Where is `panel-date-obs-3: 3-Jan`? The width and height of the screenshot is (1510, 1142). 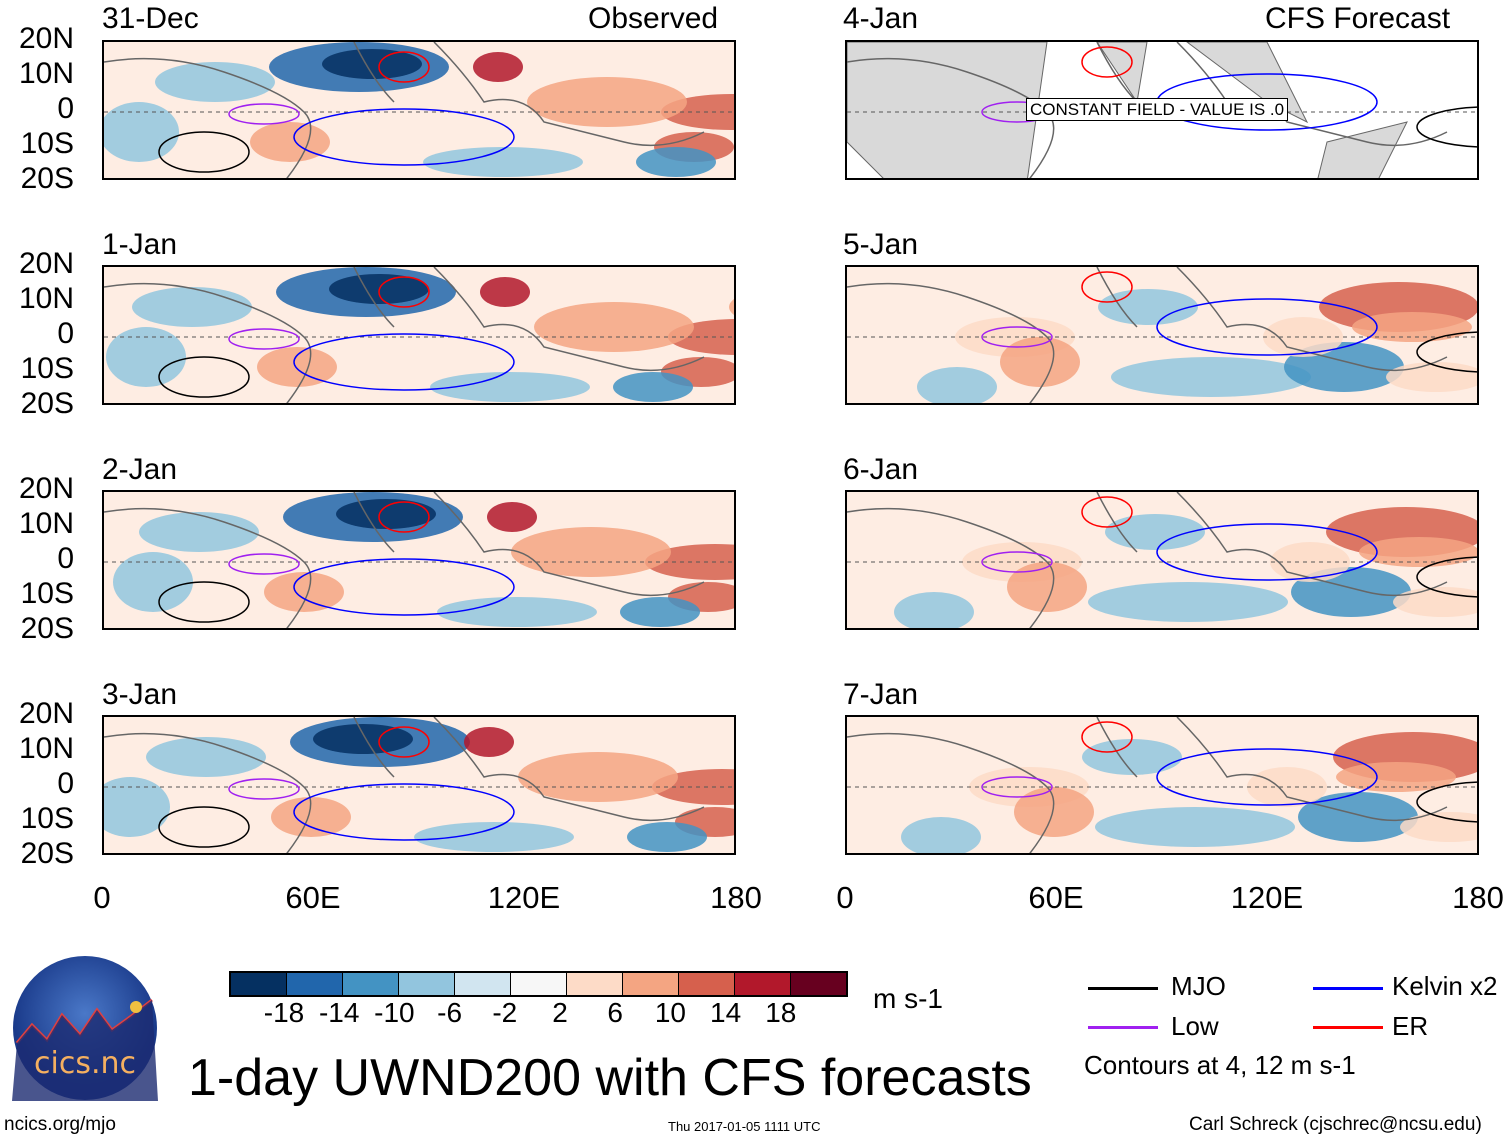
panel-date-obs-3: 3-Jan is located at coordinates (140, 694).